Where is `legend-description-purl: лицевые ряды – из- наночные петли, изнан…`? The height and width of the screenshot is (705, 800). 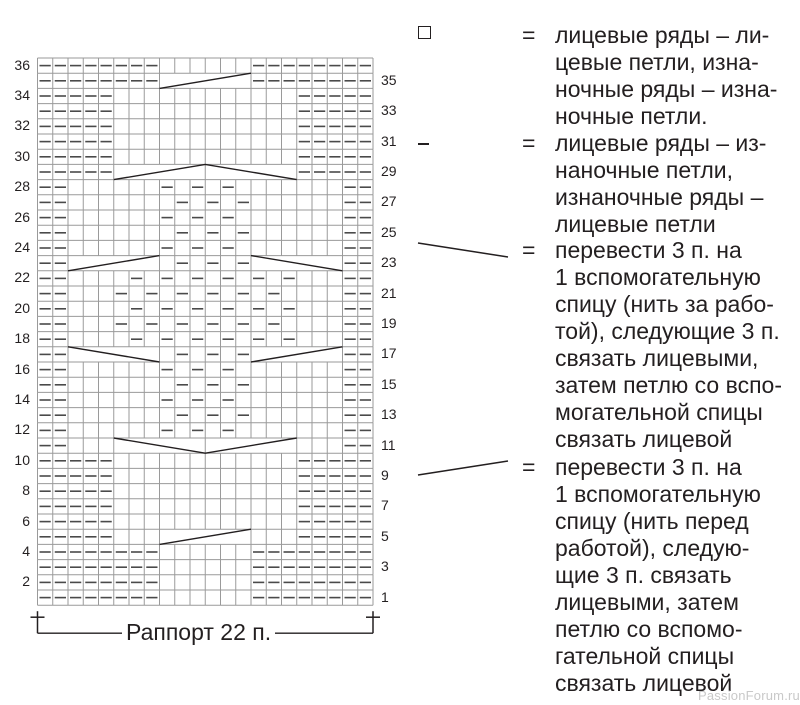
legend-description-purl: лицевые ряды – из- наночные петли, изнан… is located at coordinates (661, 184).